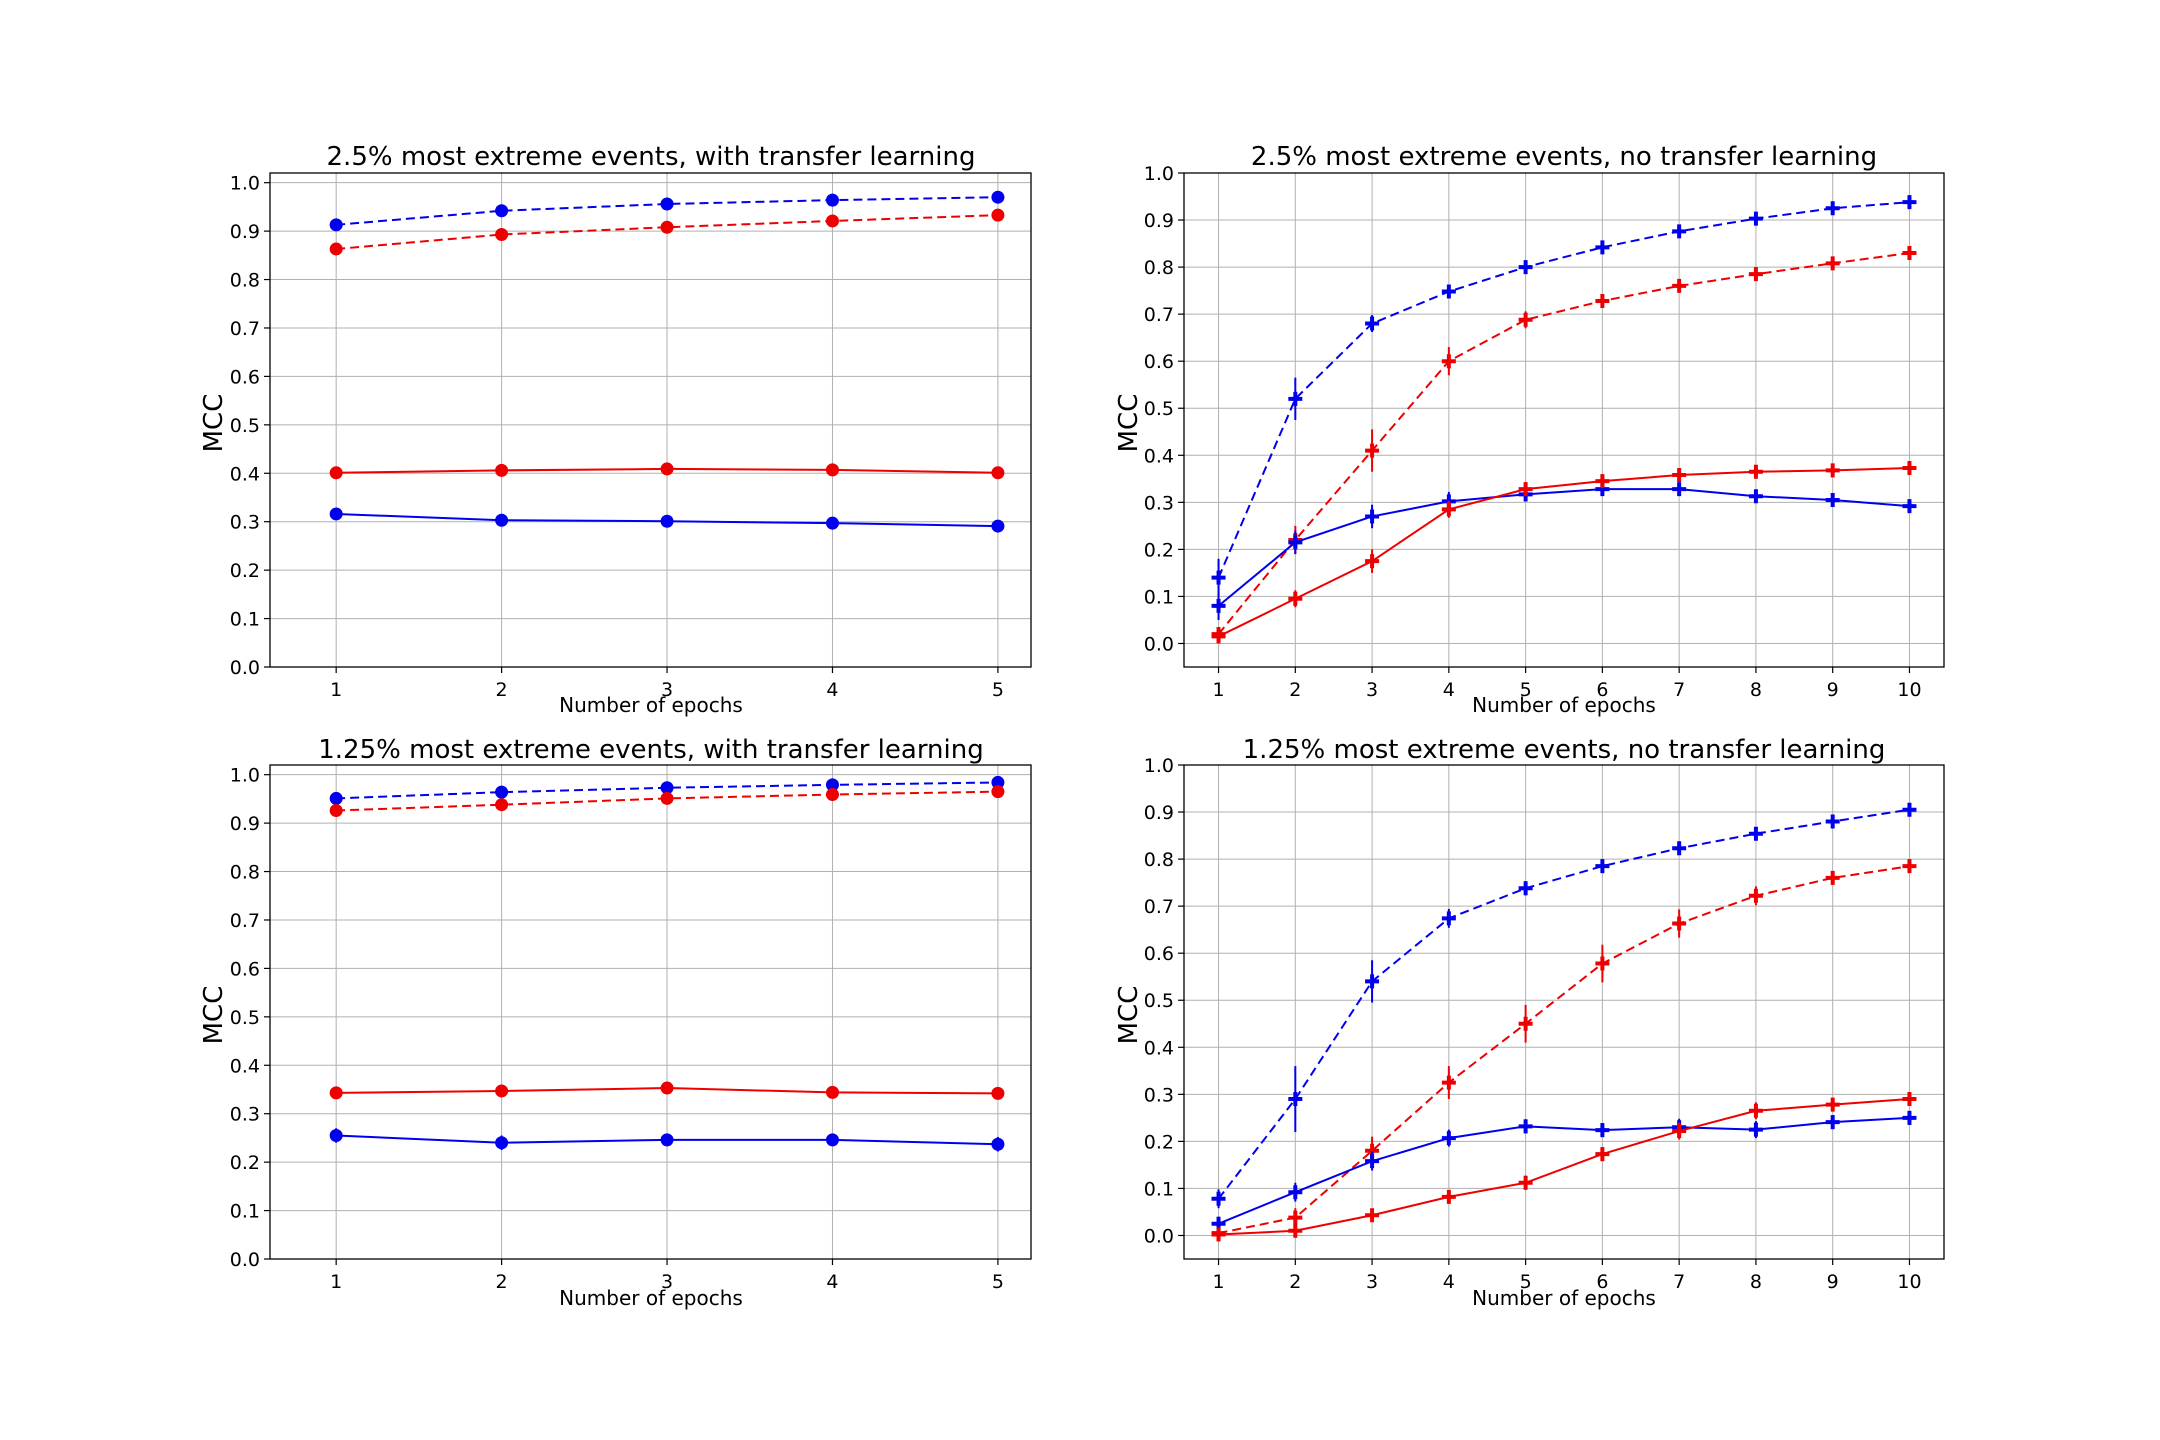 The height and width of the screenshot is (1440, 2160). Describe the element at coordinates (245, 281) in the screenshot. I see `y-tick-label: 0.8` at that location.